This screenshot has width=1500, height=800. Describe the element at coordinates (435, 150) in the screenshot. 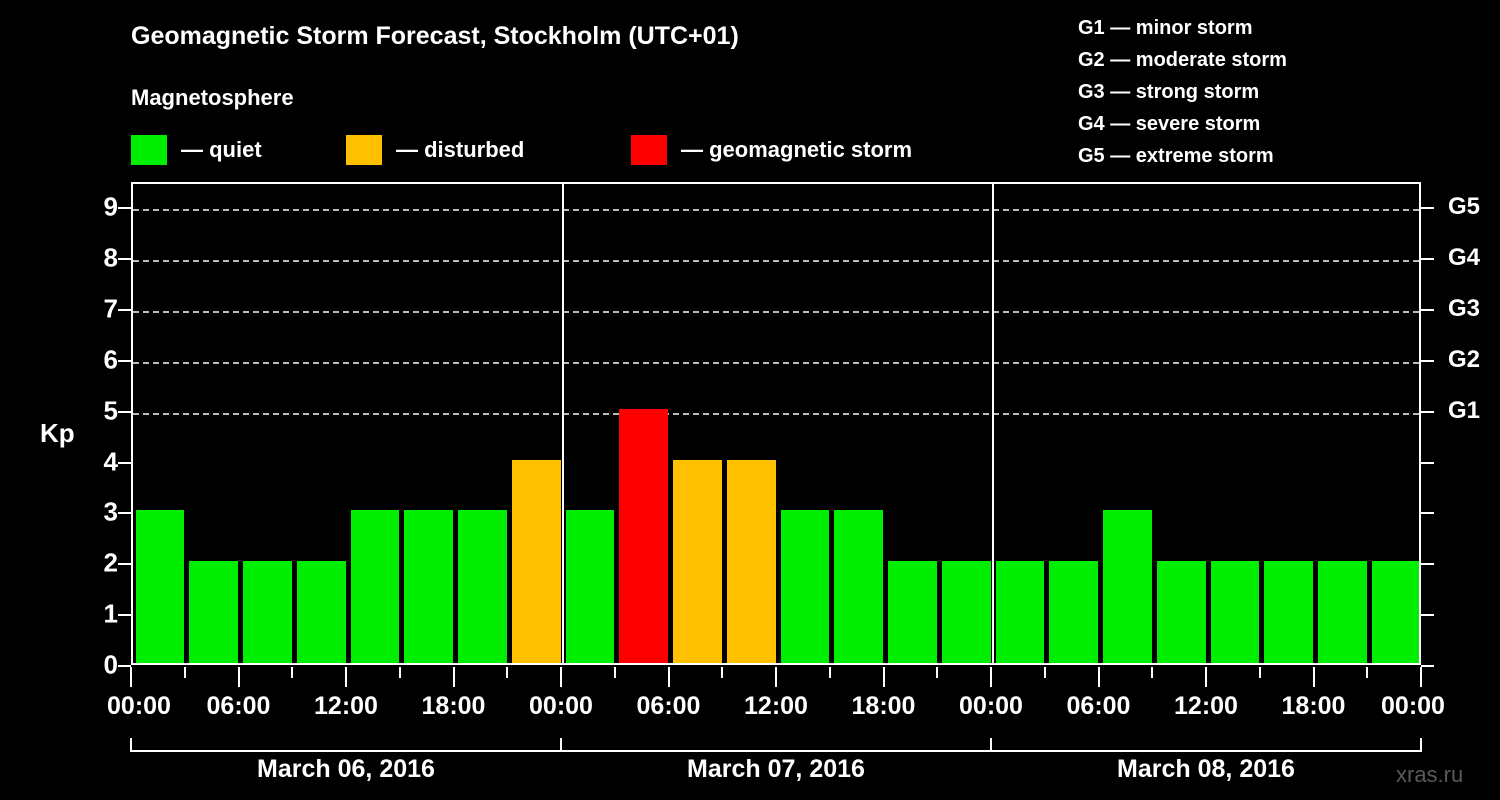

I see `legend-entry-disturbed: — disturbed` at that location.